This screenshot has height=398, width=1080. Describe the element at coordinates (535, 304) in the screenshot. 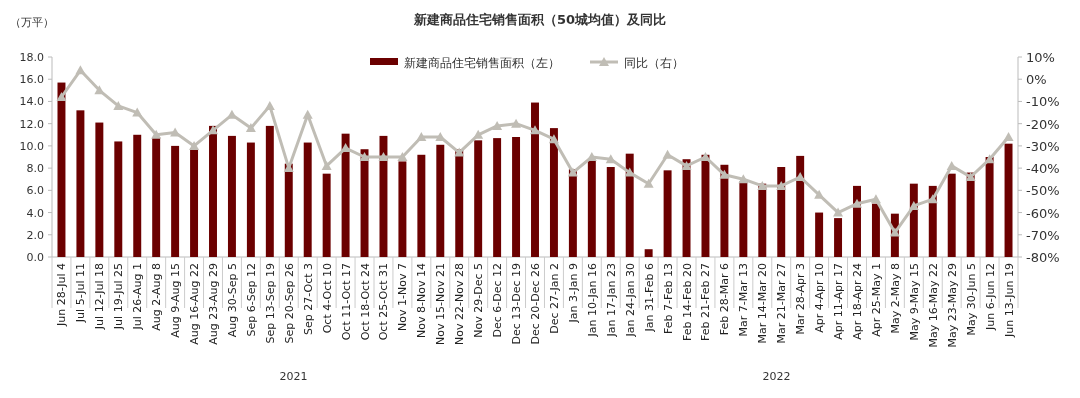

I see `x-tick-label: Dec 20-Dec 26` at that location.